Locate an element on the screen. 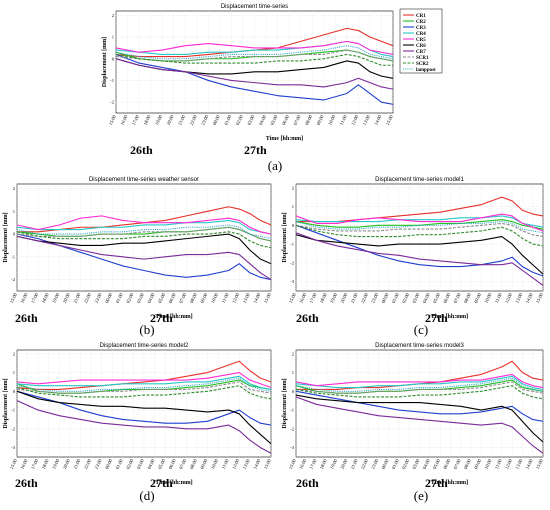 This screenshot has height=510, width=550. legend-label-scr1: SCR1 is located at coordinates (422, 58).